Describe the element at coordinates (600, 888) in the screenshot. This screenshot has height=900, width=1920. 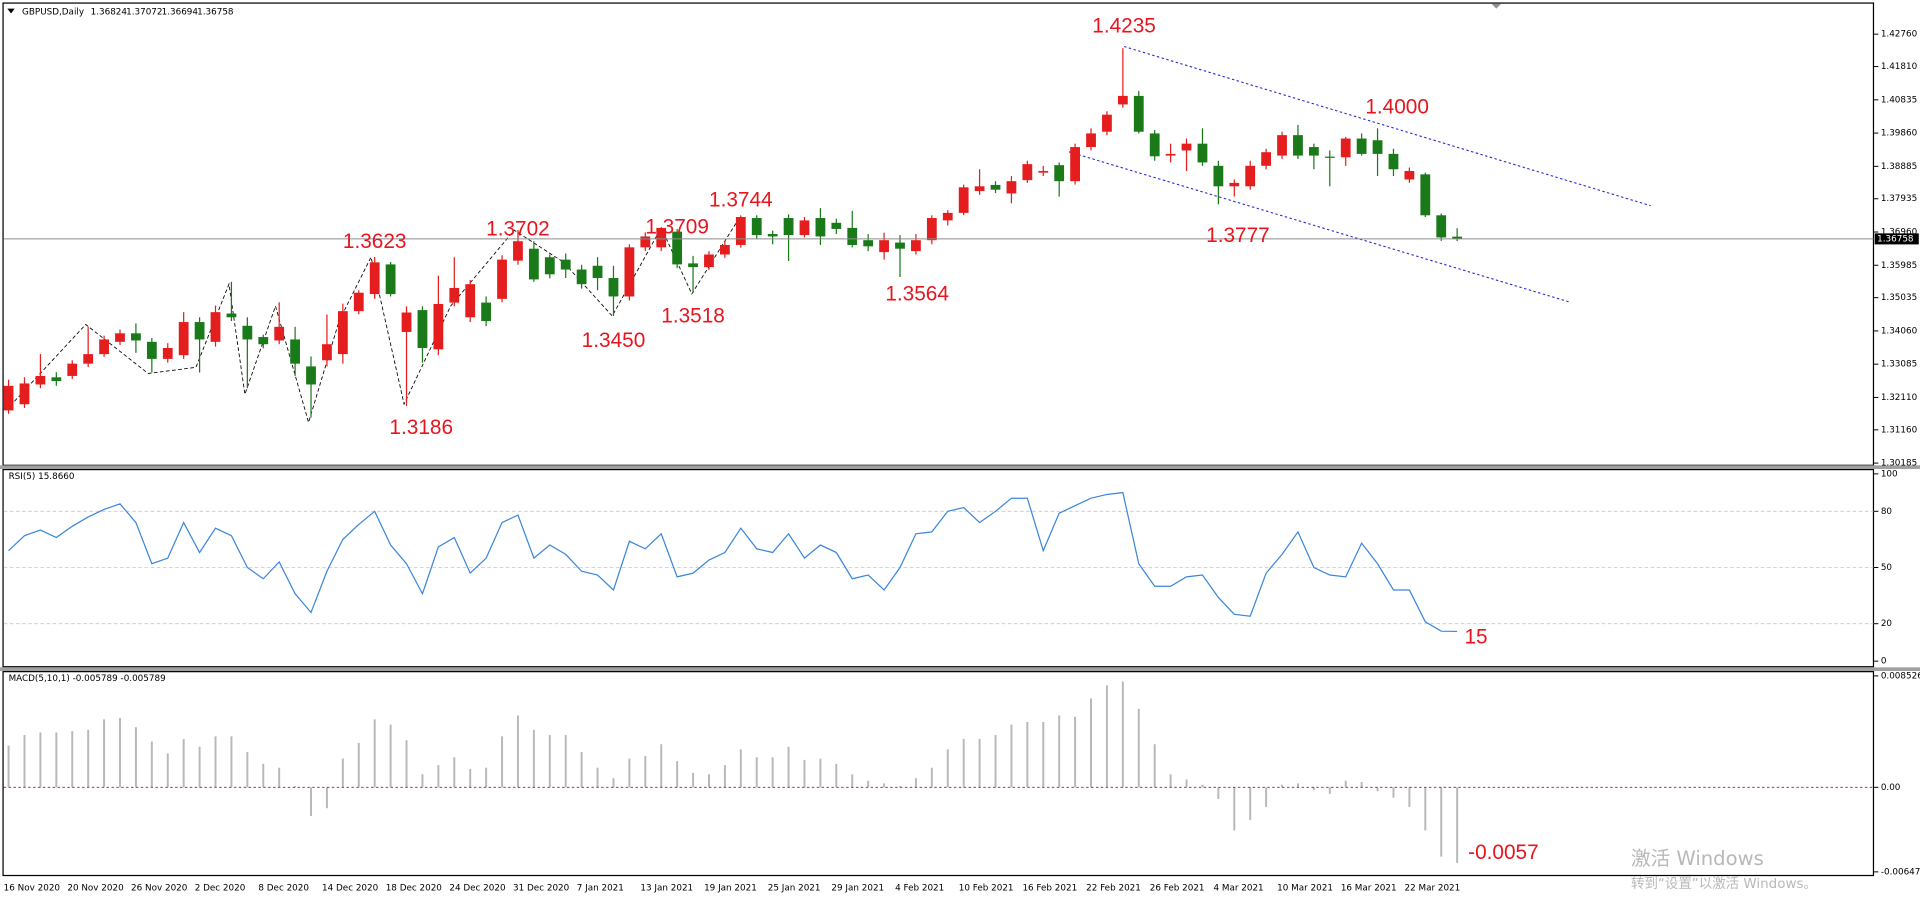
I see `x-tick-label: 7 Jan 2021` at that location.